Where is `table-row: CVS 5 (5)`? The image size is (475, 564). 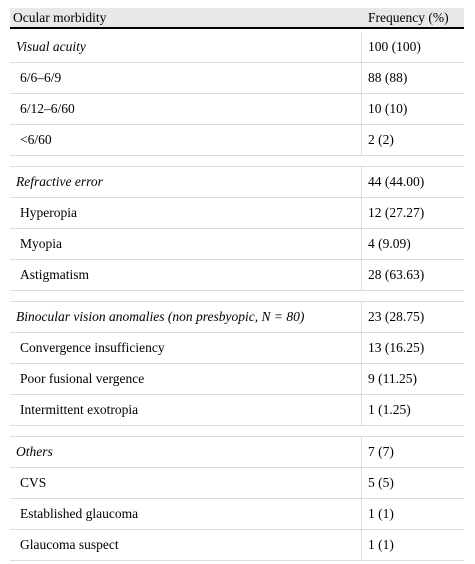
table-row: CVS 5 (5) is located at coordinates (237, 483).